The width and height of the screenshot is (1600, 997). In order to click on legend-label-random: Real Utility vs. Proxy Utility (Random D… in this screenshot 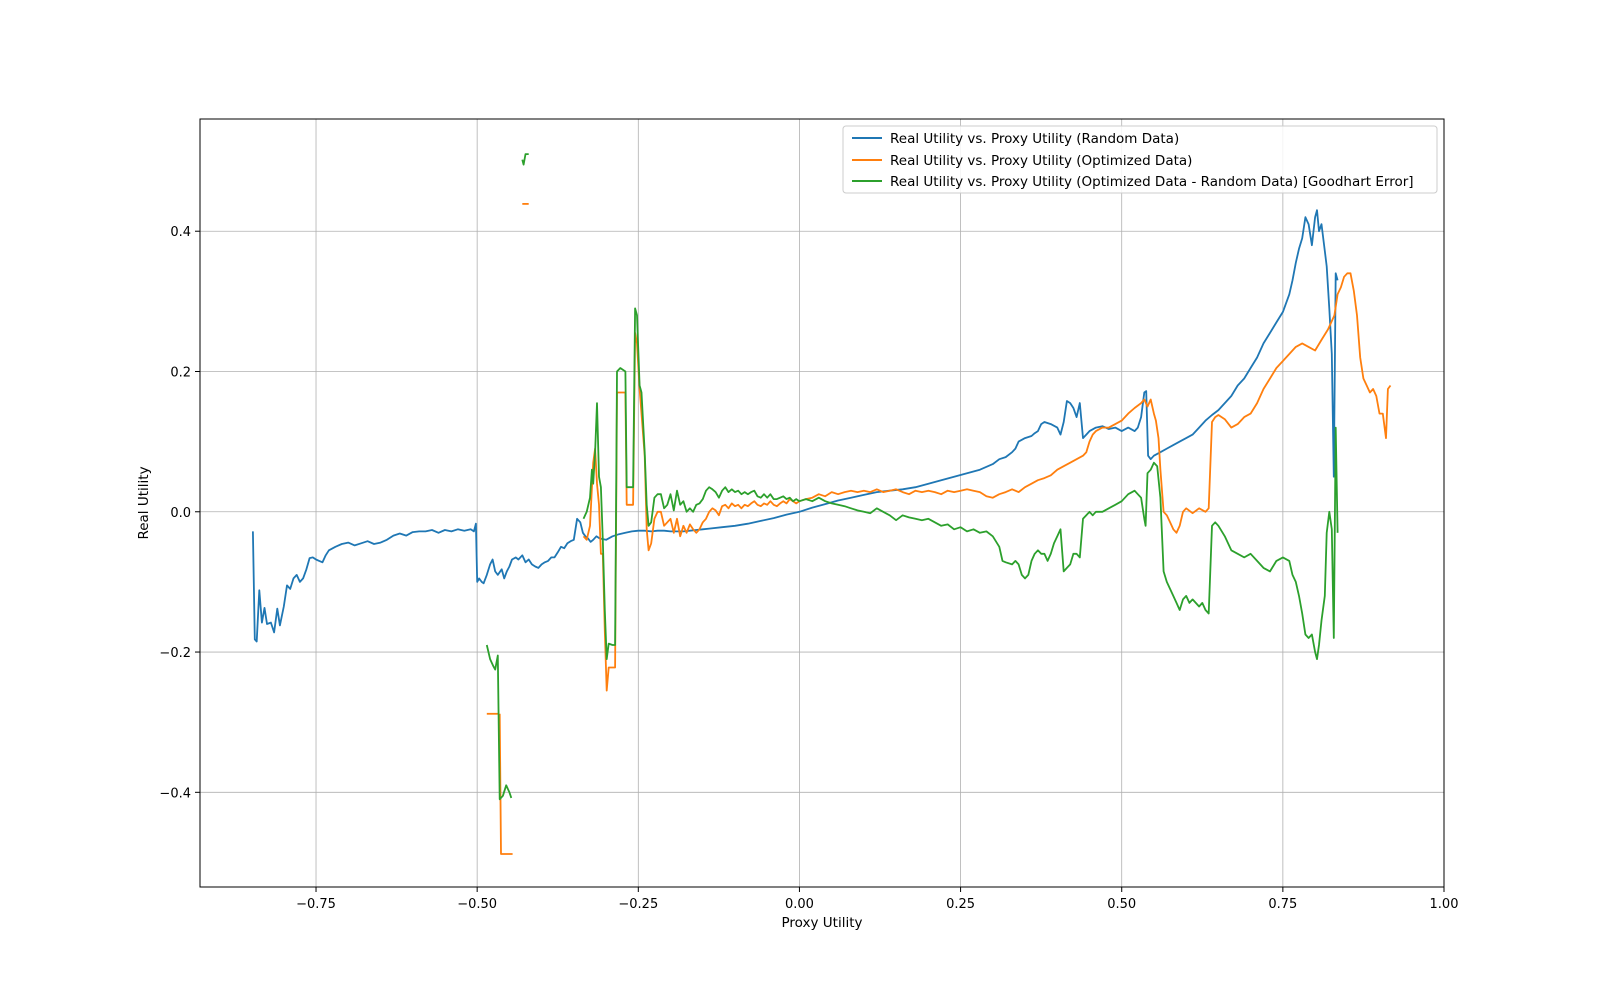, I will do `click(1034, 139)`.